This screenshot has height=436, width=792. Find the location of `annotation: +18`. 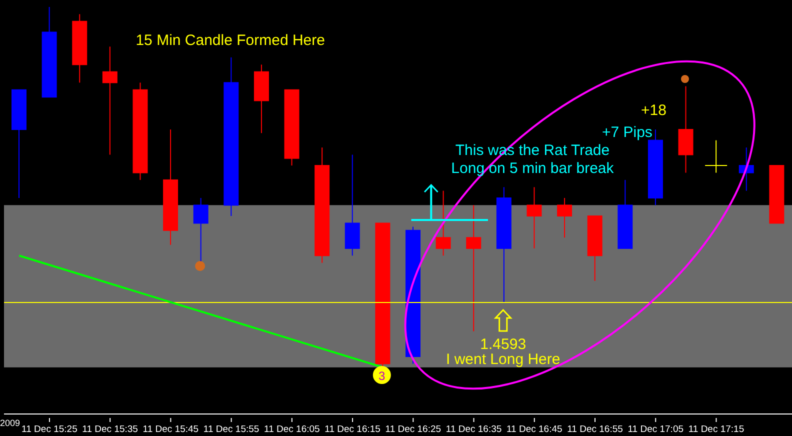

annotation: +18 is located at coordinates (653, 110).